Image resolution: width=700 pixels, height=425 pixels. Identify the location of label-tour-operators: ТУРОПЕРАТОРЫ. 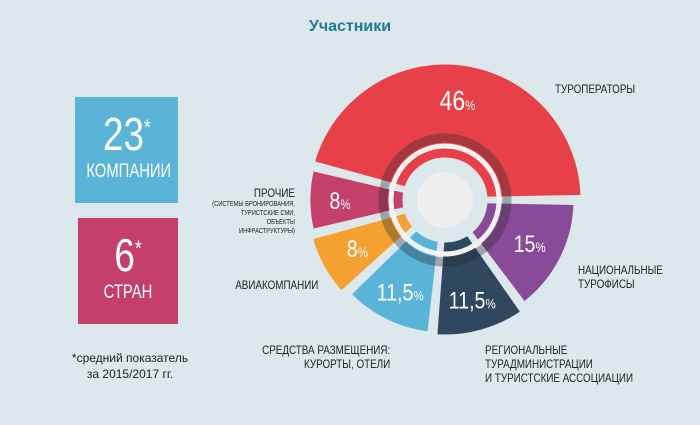
(595, 89).